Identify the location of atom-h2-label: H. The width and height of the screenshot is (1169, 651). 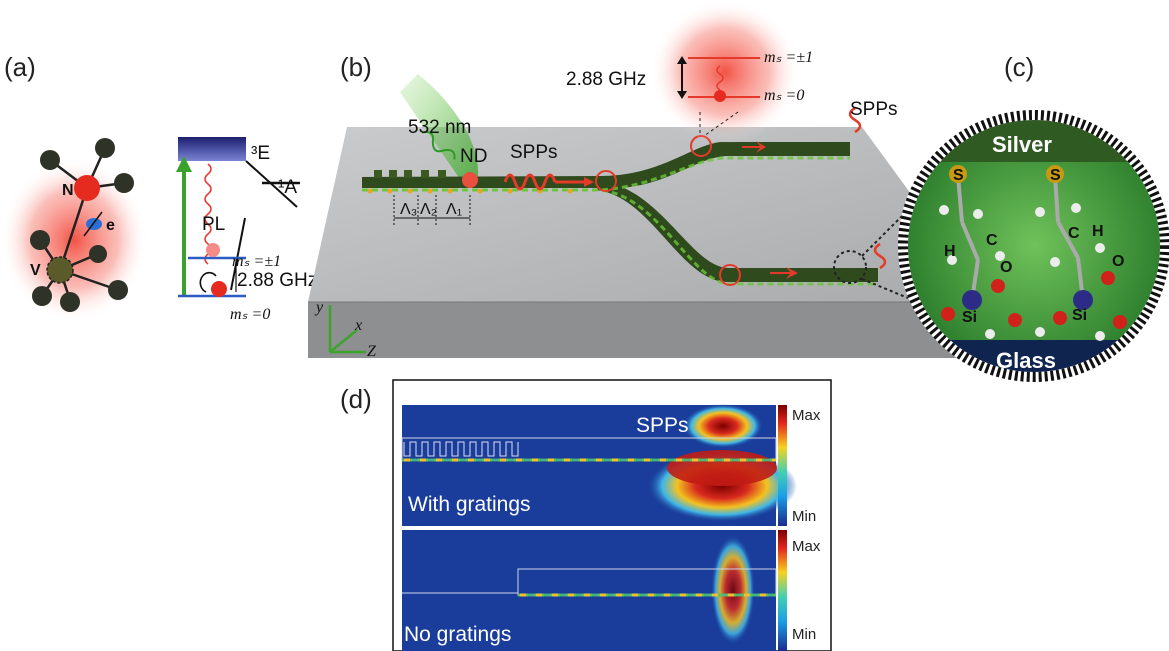
(1098, 231).